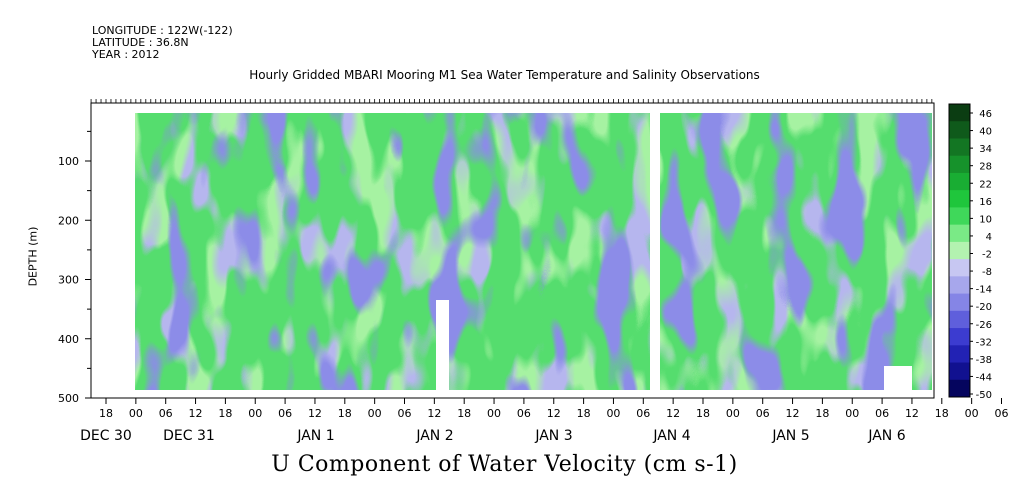 Image resolution: width=1009 pixels, height=504 pixels. Describe the element at coordinates (189, 436) in the screenshot. I see `x-day-label: DEC 31` at that location.